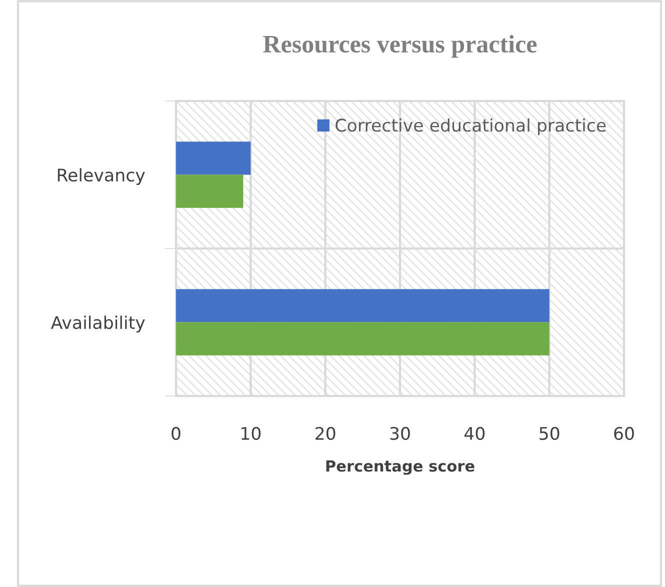  I want to click on x-tick-label: 30, so click(400, 433).